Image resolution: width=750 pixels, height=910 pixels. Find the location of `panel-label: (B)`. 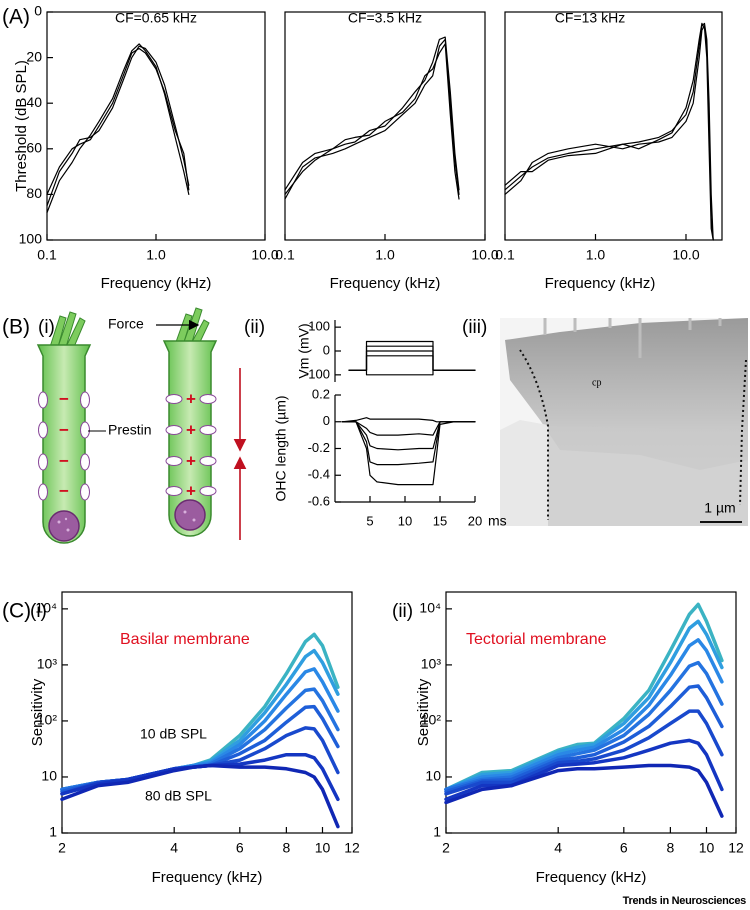

panel-label: (B) is located at coordinates (16, 327).